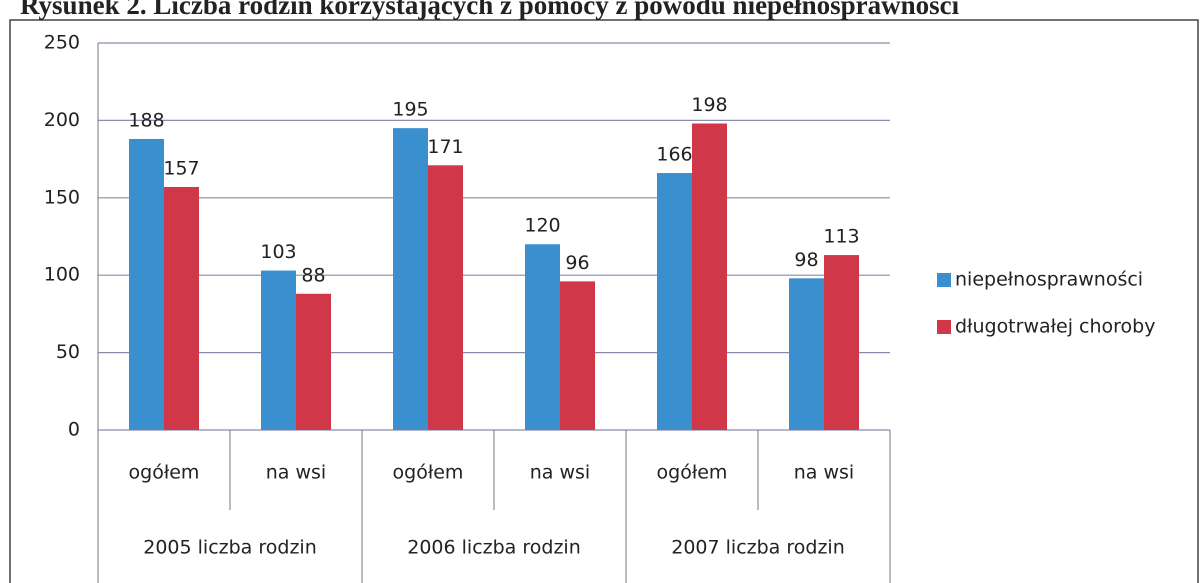 The width and height of the screenshot is (1203, 583). Describe the element at coordinates (841, 237) in the screenshot. I see `data-label: 113` at that location.